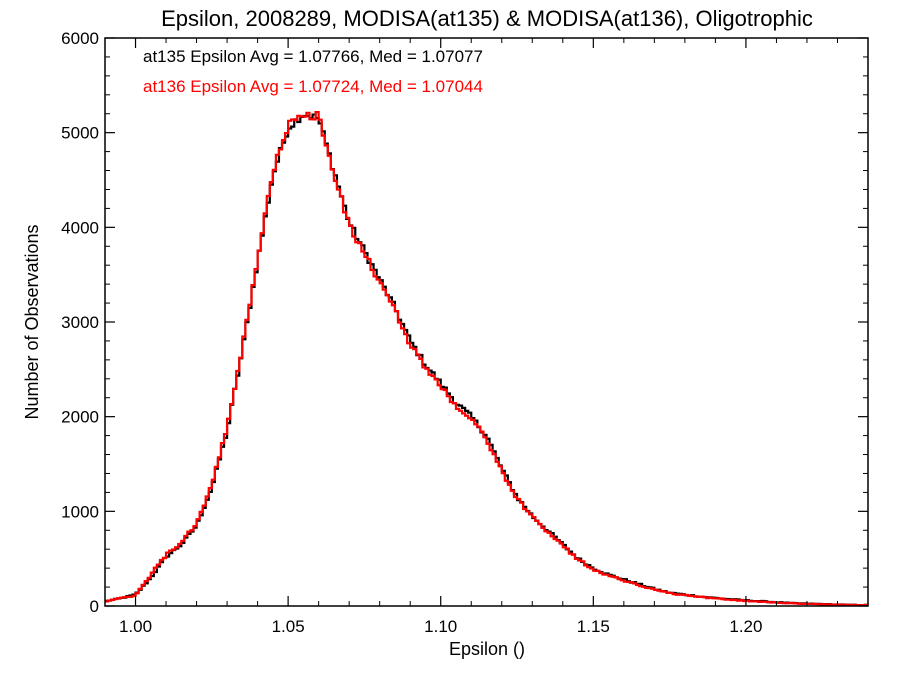 Image resolution: width=900 pixels, height=675 pixels. What do you see at coordinates (80, 322) in the screenshot?
I see `y-tick-label: 3000` at bounding box center [80, 322].